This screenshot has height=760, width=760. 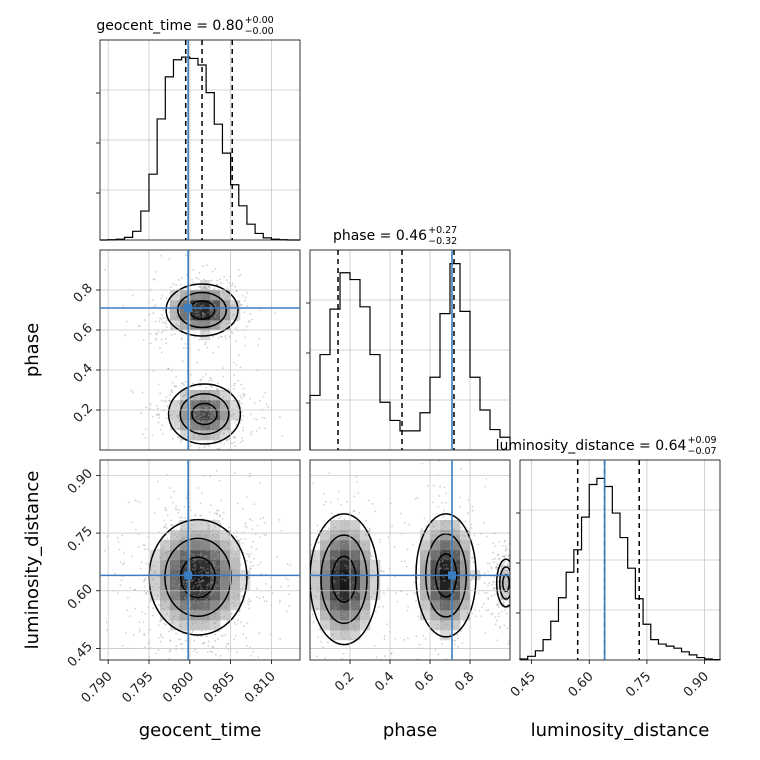 What do you see at coordinates (384, 681) in the screenshot?
I see `xtick-label-phase-1: 0.4` at bounding box center [384, 681].